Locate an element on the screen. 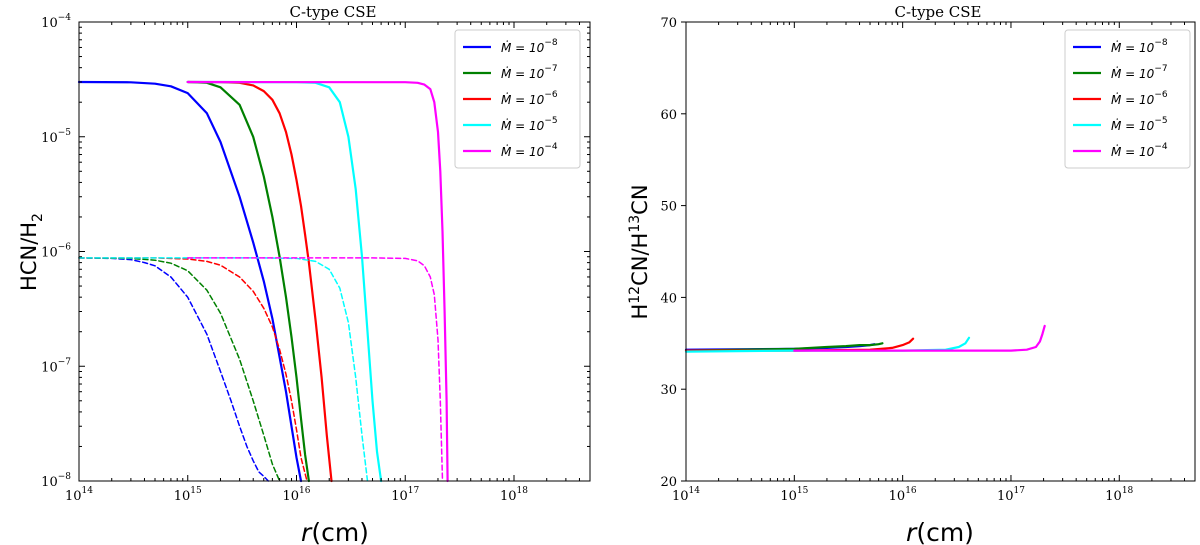 Image resolution: width=1200 pixels, height=545 pixels. right-legend: Ṁ = 10−8 Ṁ = 10−7 Ṁ = 10−6 Ṁ = 10−5 Ṁ = 10−4 is located at coordinates (1127, 99).